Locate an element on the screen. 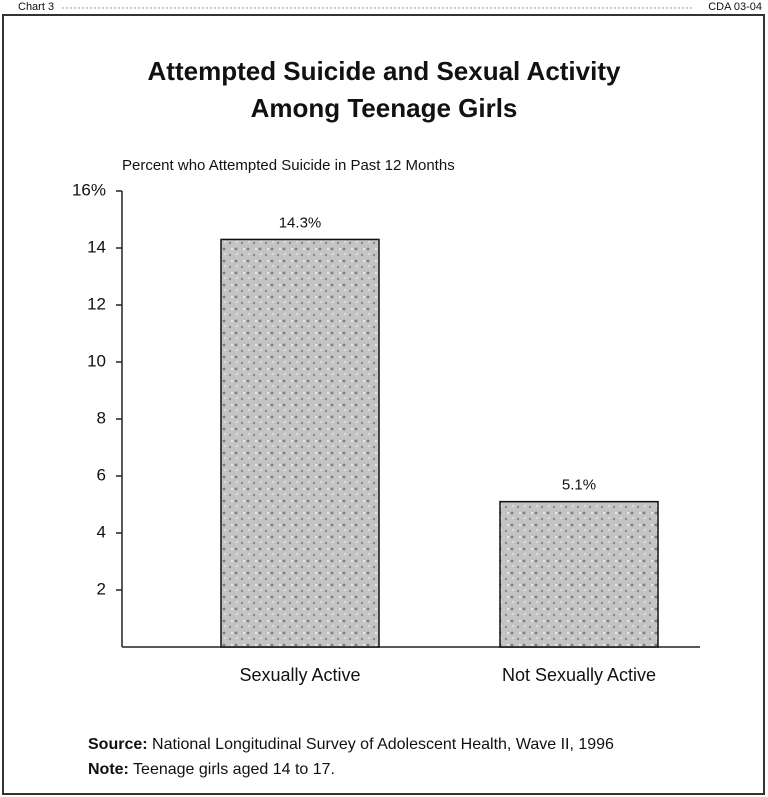 This screenshot has width=768, height=797. source-label: Source: is located at coordinates (118, 744).